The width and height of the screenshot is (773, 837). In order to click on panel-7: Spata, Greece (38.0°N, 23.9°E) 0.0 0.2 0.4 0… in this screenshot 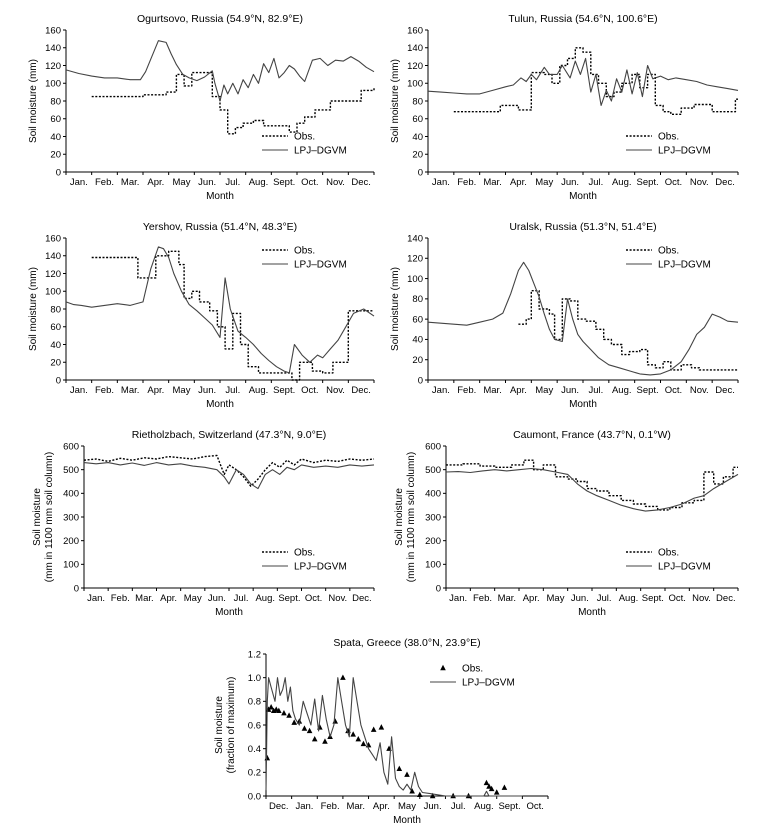, I will do `click(381, 731)`.